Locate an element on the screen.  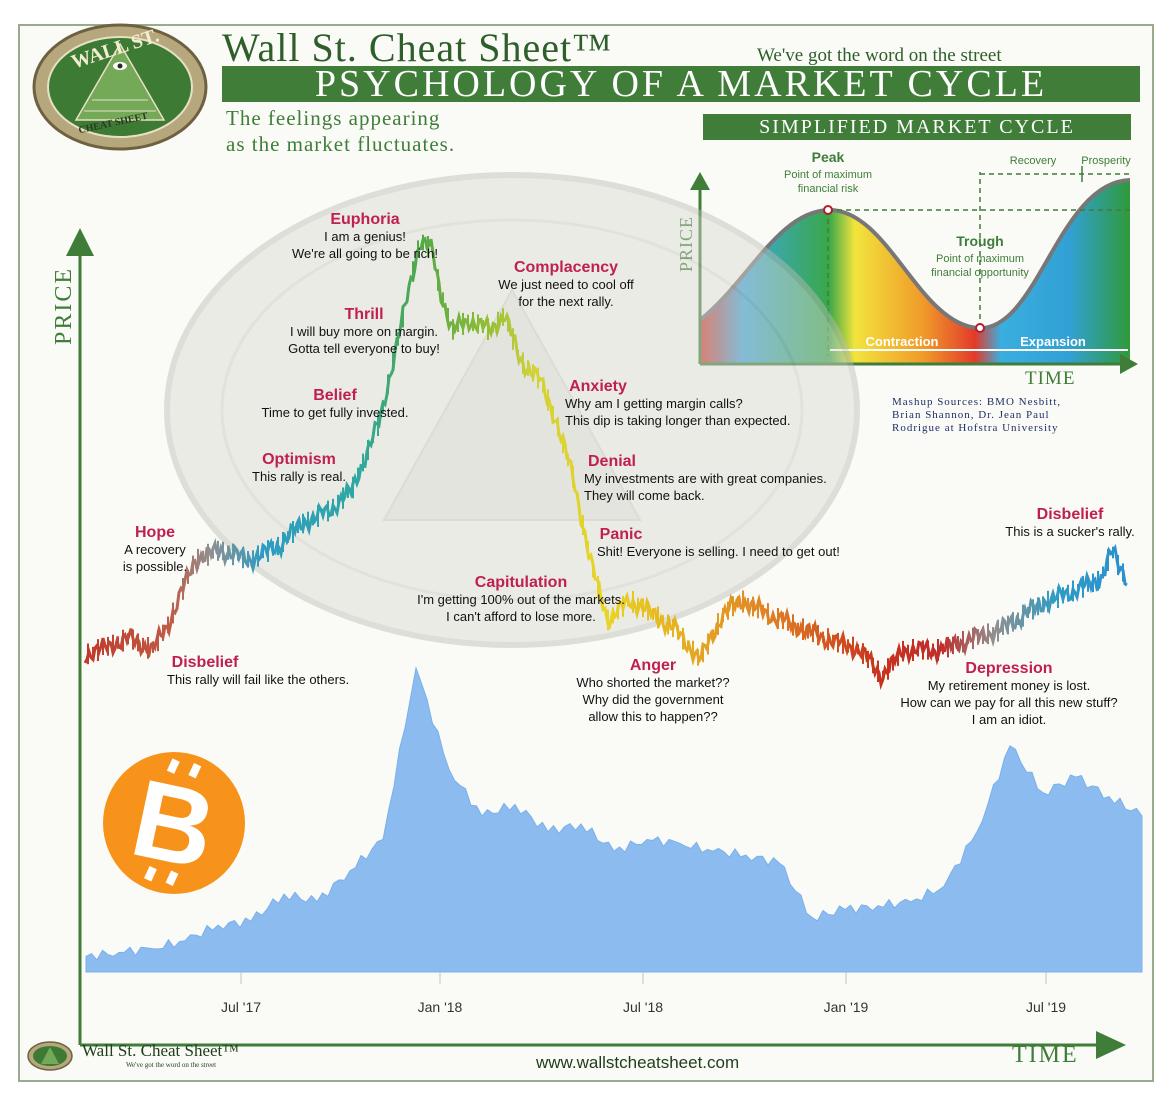
phase-title-capitulation: Capitulation is located at coordinates (521, 582).